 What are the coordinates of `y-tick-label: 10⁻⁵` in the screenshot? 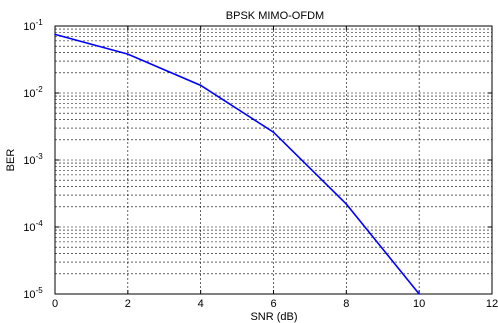 It's located at (33, 293).